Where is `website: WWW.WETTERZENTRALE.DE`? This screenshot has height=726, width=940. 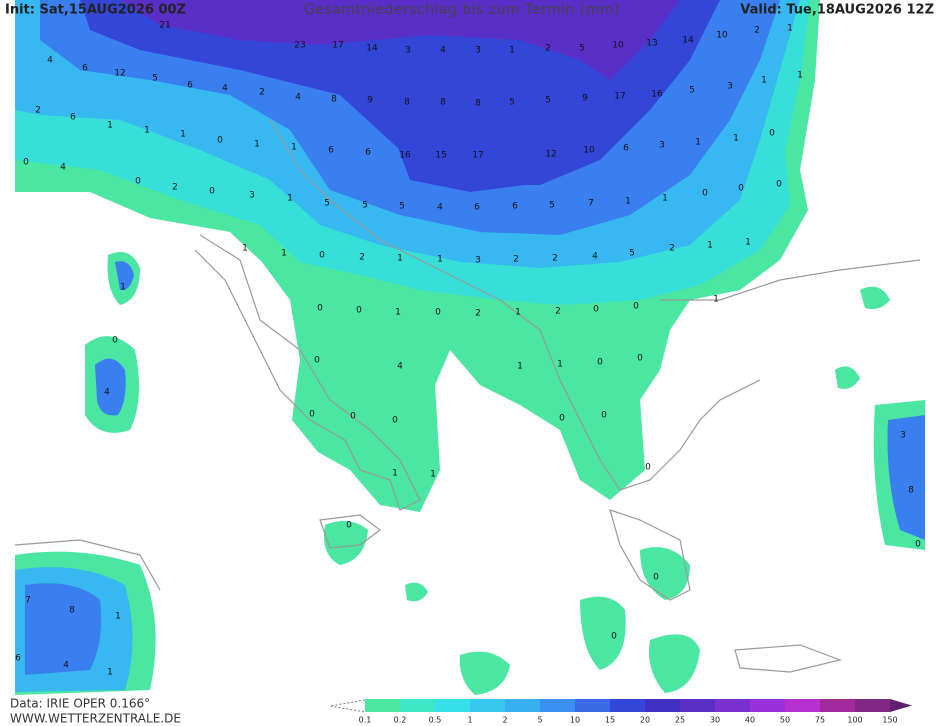 website: WWW.WETTERZENTRALE.DE is located at coordinates (95, 719).